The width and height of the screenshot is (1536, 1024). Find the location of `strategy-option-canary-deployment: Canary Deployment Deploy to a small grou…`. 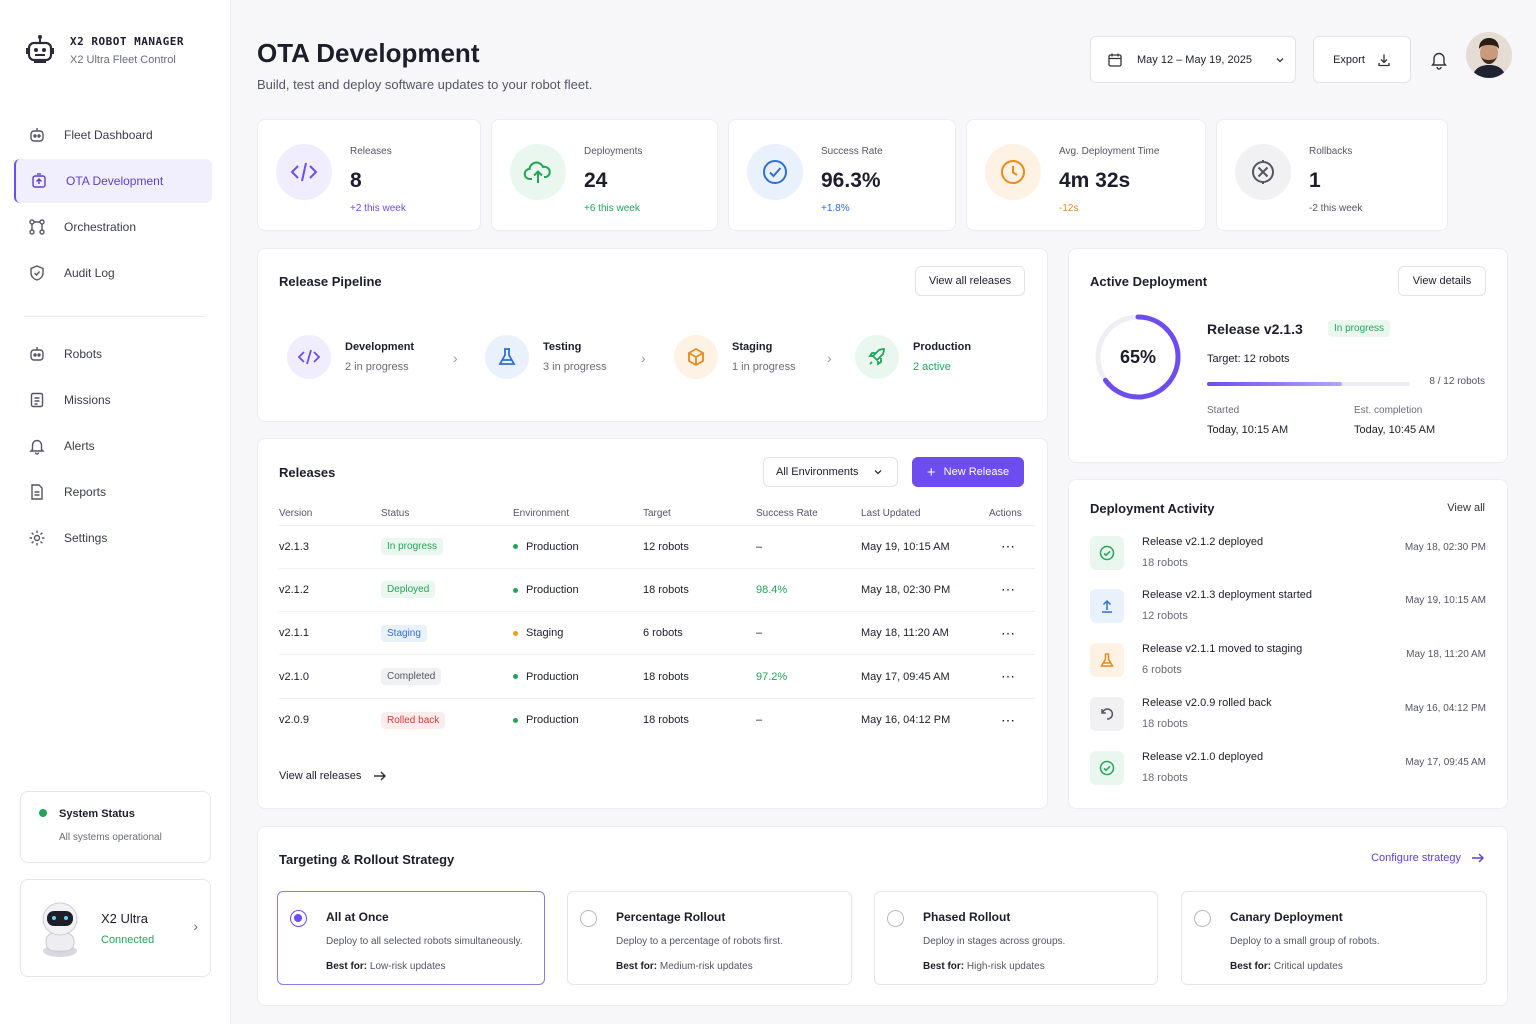

strategy-option-canary-deployment: Canary Deployment Deploy to a small grou… is located at coordinates (1334, 938).